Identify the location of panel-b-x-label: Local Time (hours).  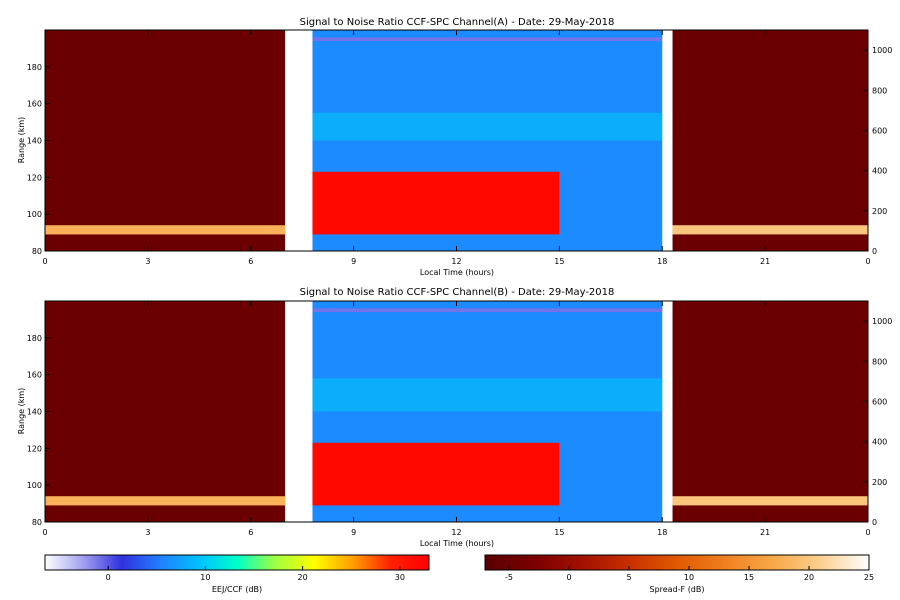
(457, 543).